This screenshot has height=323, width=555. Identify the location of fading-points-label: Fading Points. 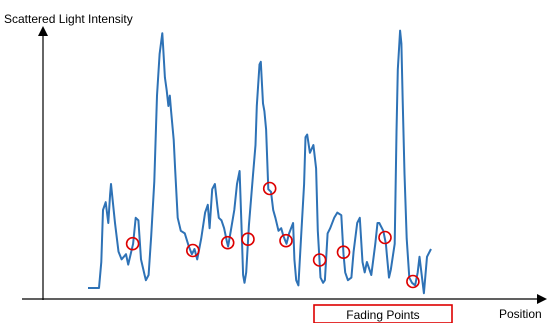
(382, 315).